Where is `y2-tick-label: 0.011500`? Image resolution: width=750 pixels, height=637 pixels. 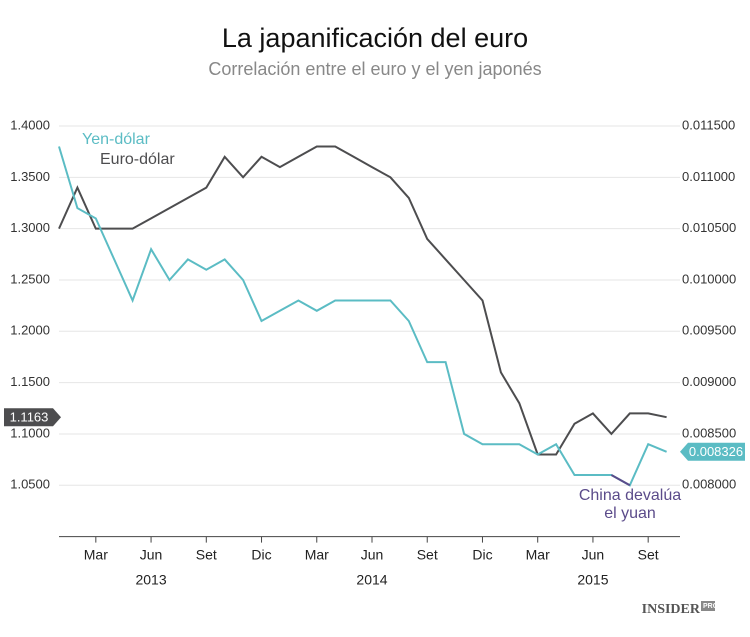 y2-tick-label: 0.011500 is located at coordinates (708, 124).